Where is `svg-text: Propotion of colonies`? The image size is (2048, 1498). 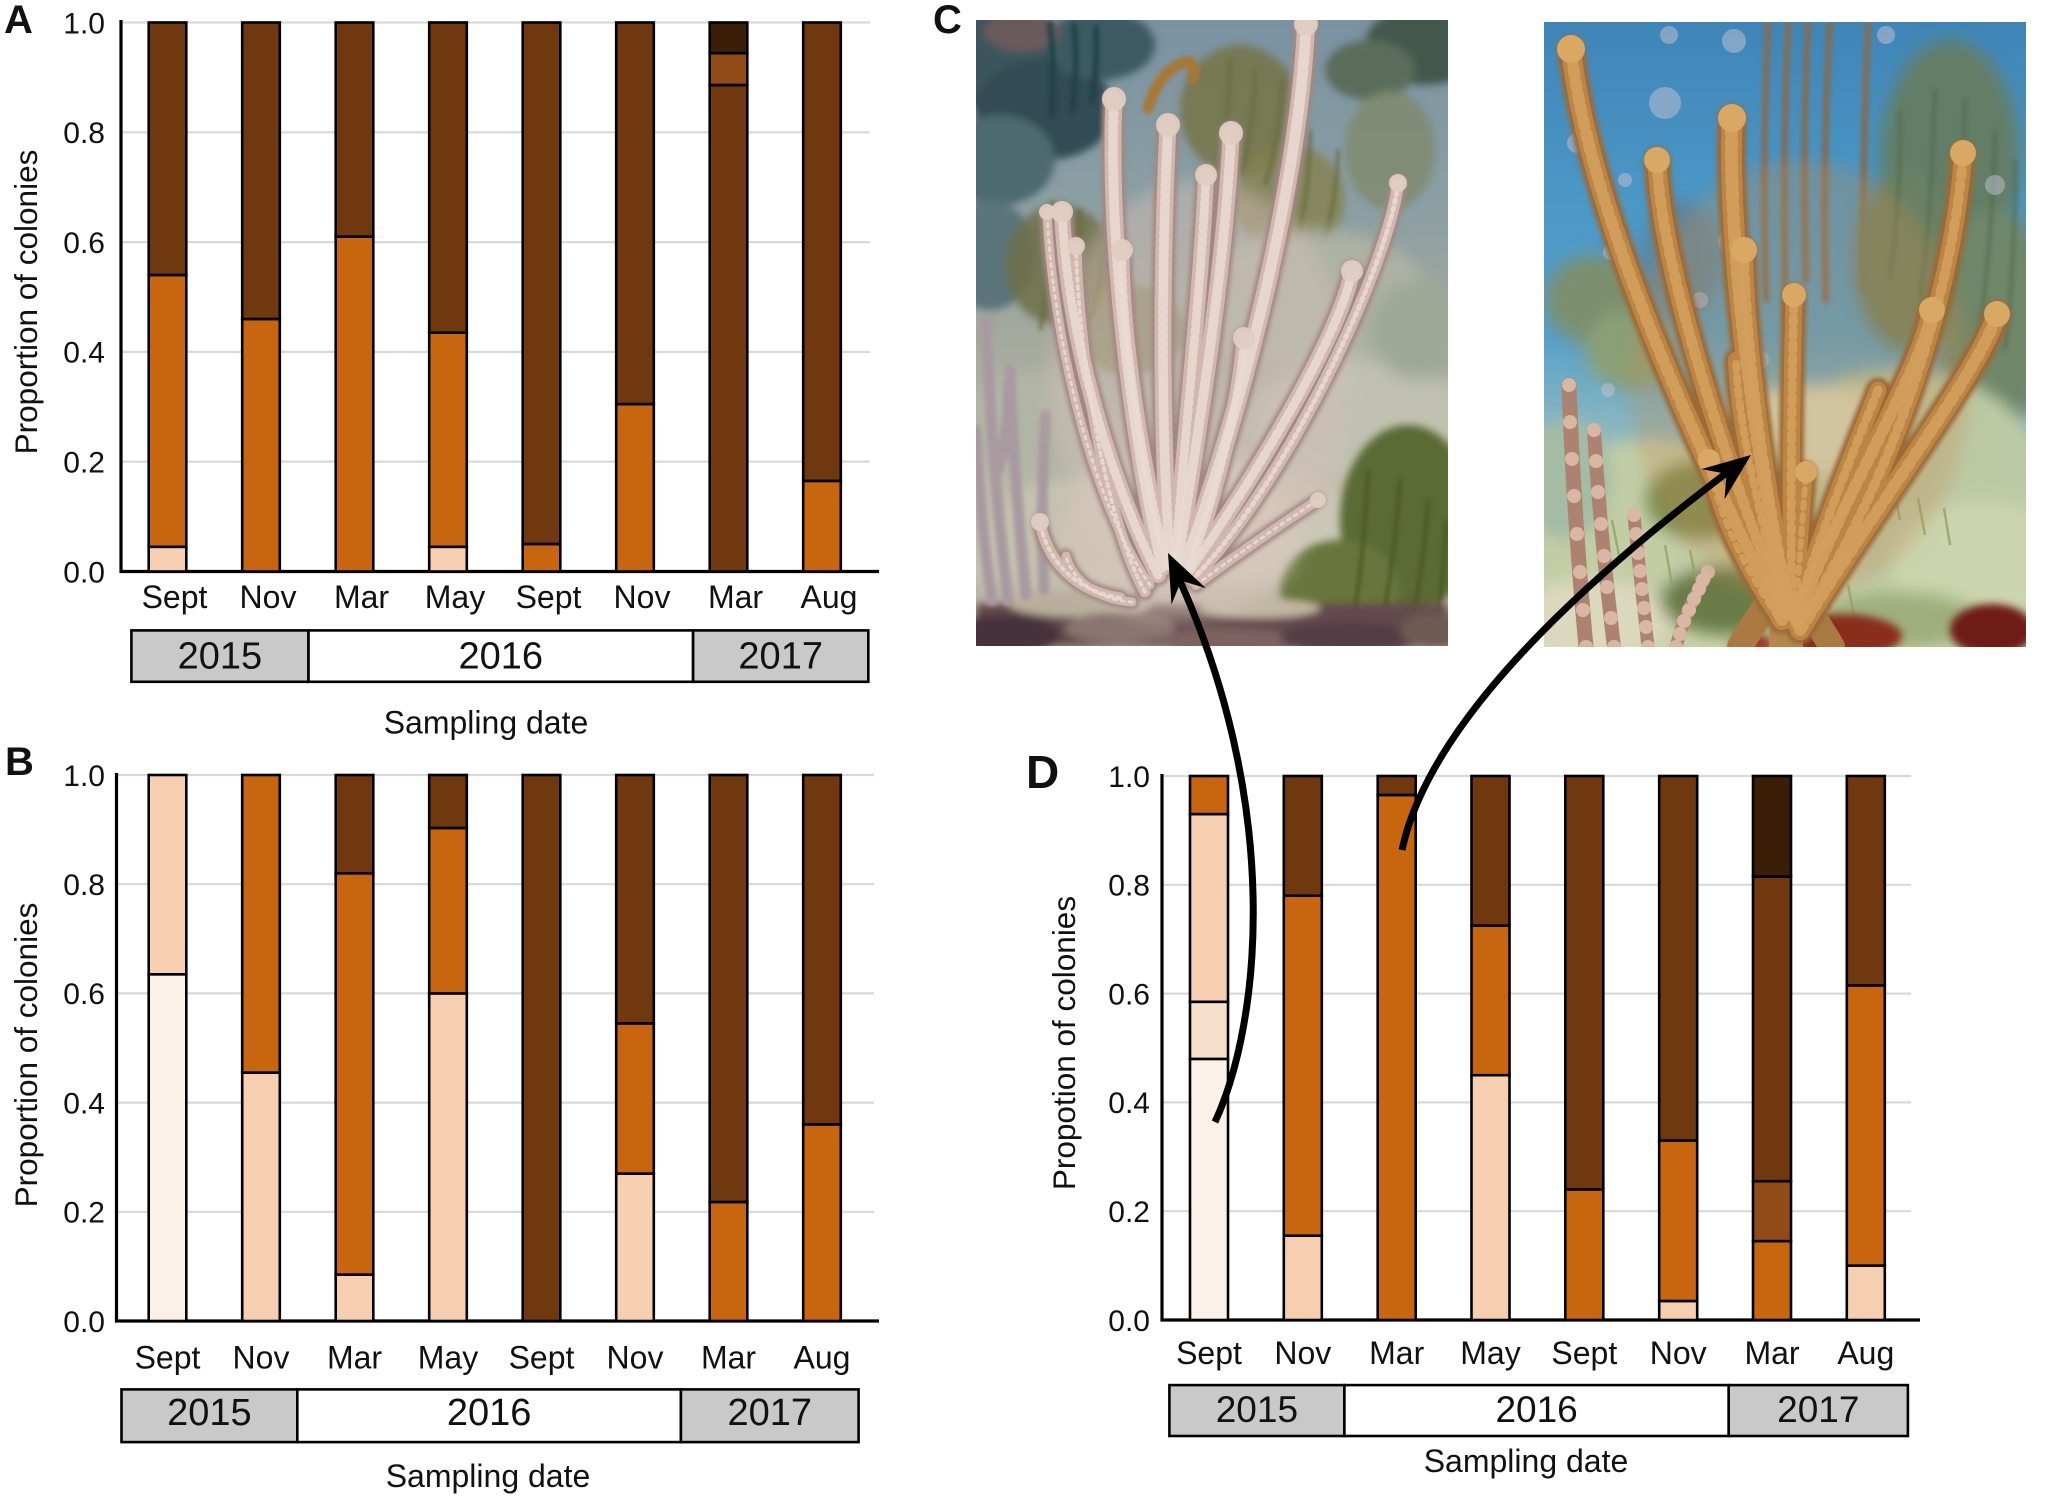 svg-text: Propotion of colonies is located at coordinates (1064, 1043).